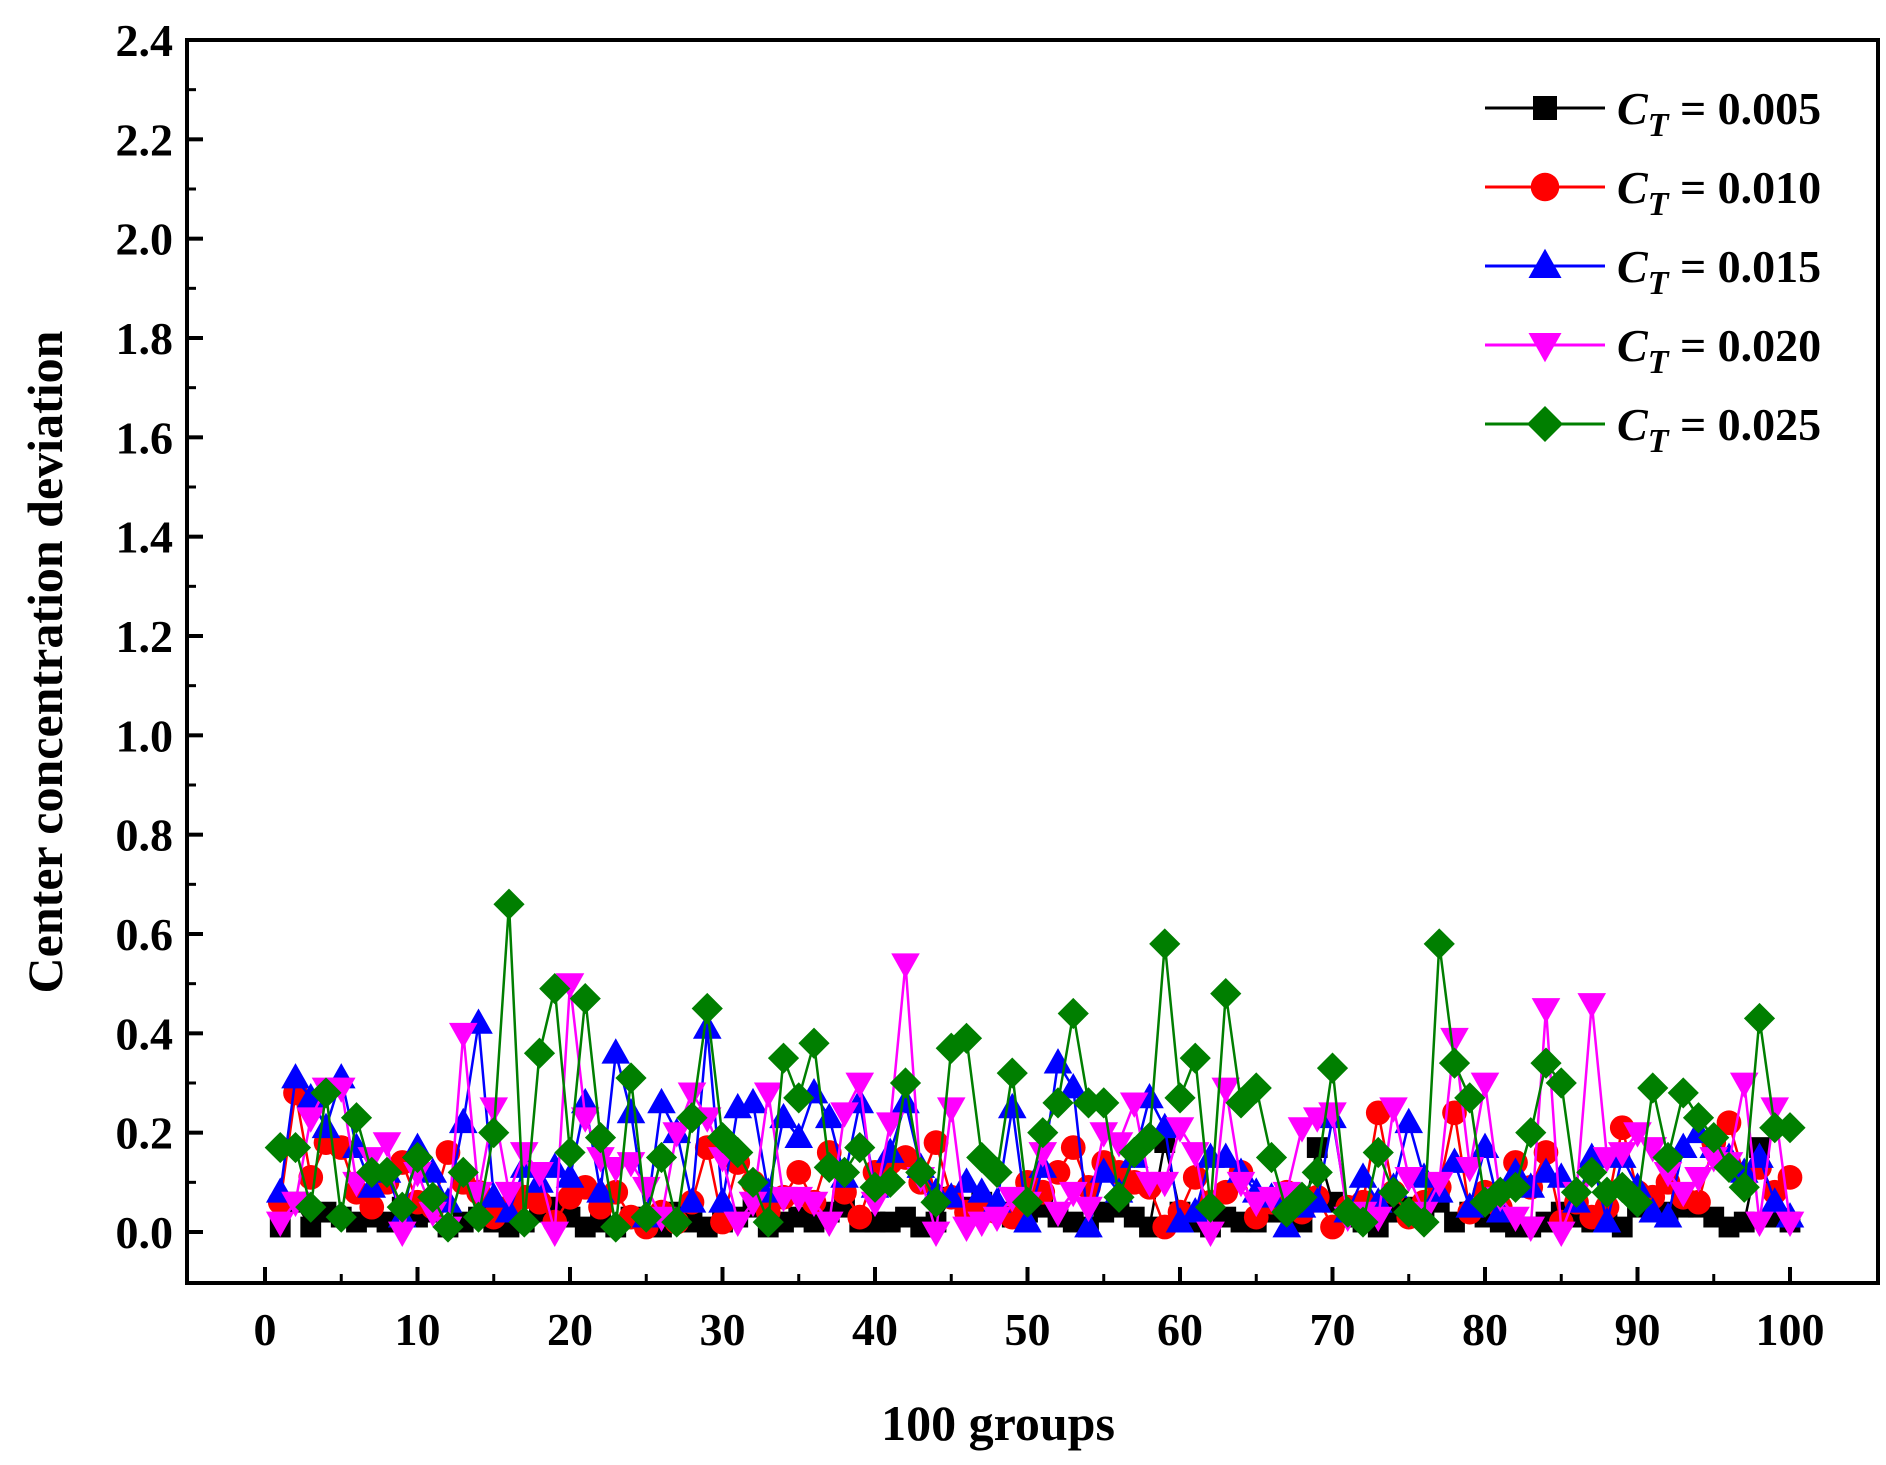 Image resolution: width=1886 pixels, height=1465 pixels. What do you see at coordinates (1790, 1329) in the screenshot?
I see `x-tick-label: 100` at bounding box center [1790, 1329].